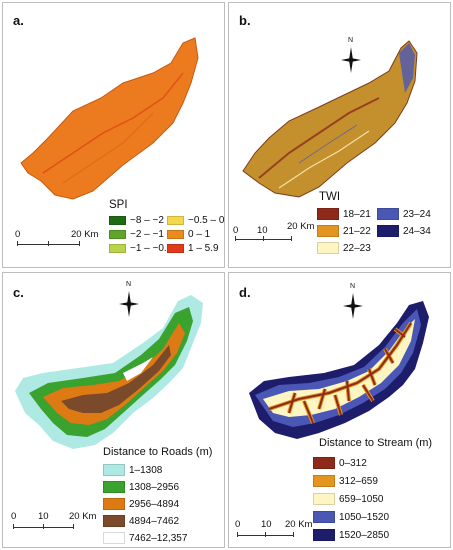  I want to click on legend-item: 7462–12,357, so click(145, 538).